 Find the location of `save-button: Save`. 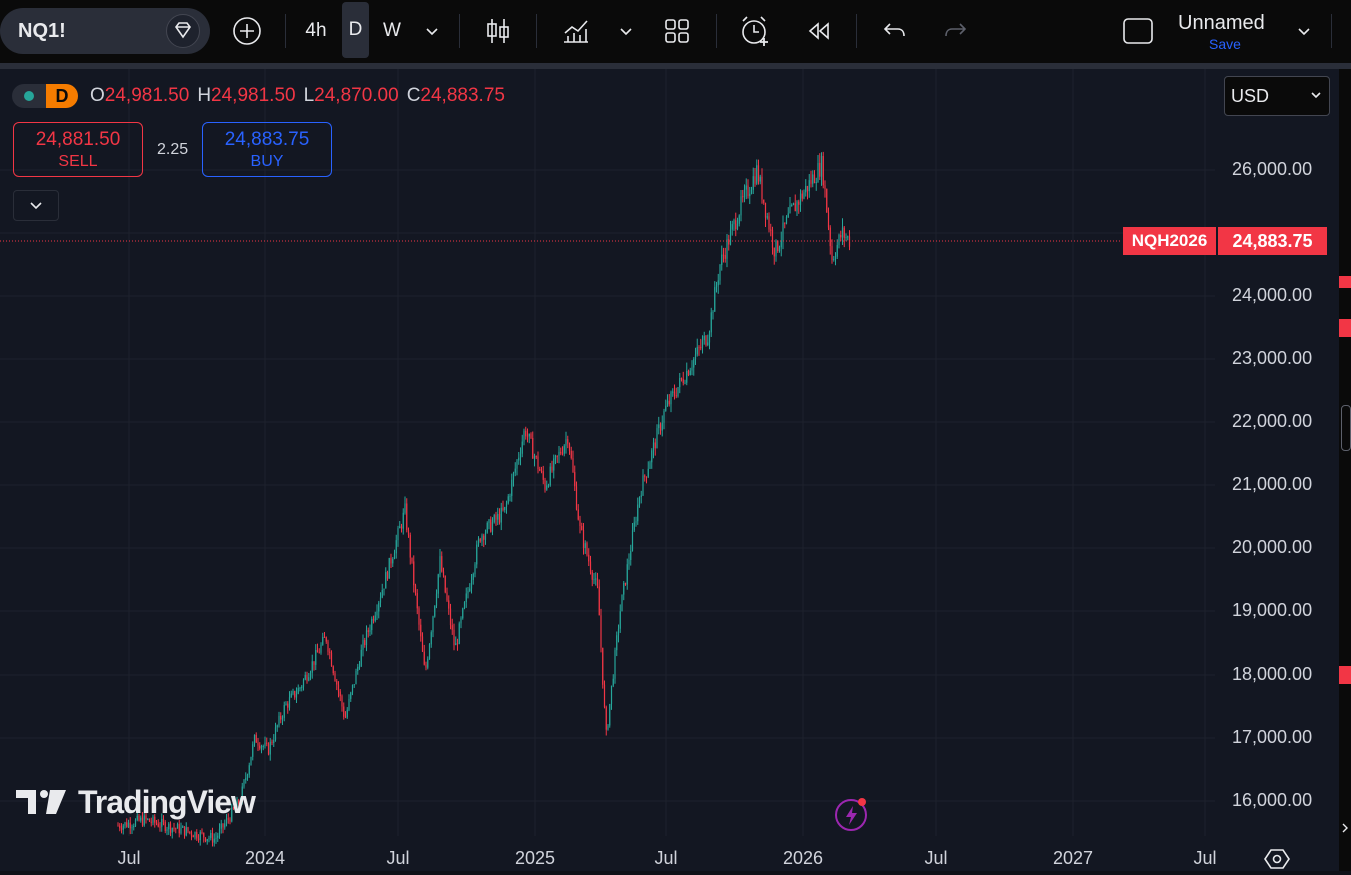

save-button: Save is located at coordinates (1225, 44).